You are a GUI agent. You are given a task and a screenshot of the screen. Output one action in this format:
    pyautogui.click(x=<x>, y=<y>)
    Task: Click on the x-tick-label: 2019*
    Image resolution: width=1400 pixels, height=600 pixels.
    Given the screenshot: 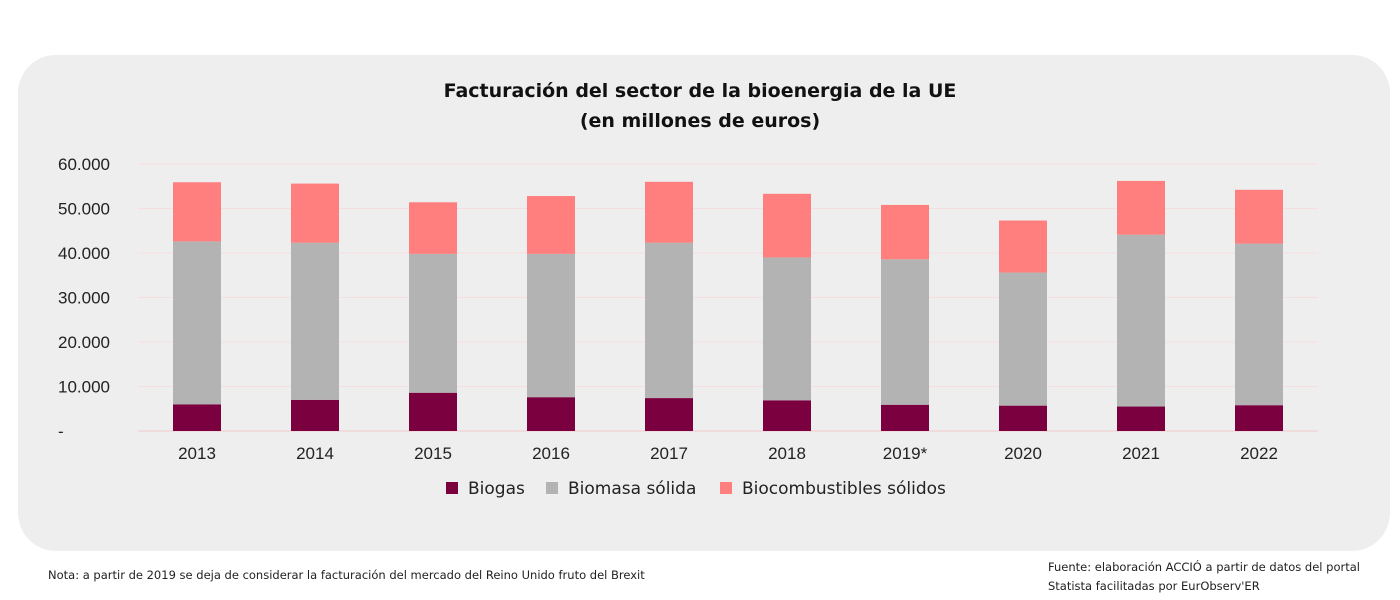 What is the action you would take?
    pyautogui.click(x=905, y=453)
    